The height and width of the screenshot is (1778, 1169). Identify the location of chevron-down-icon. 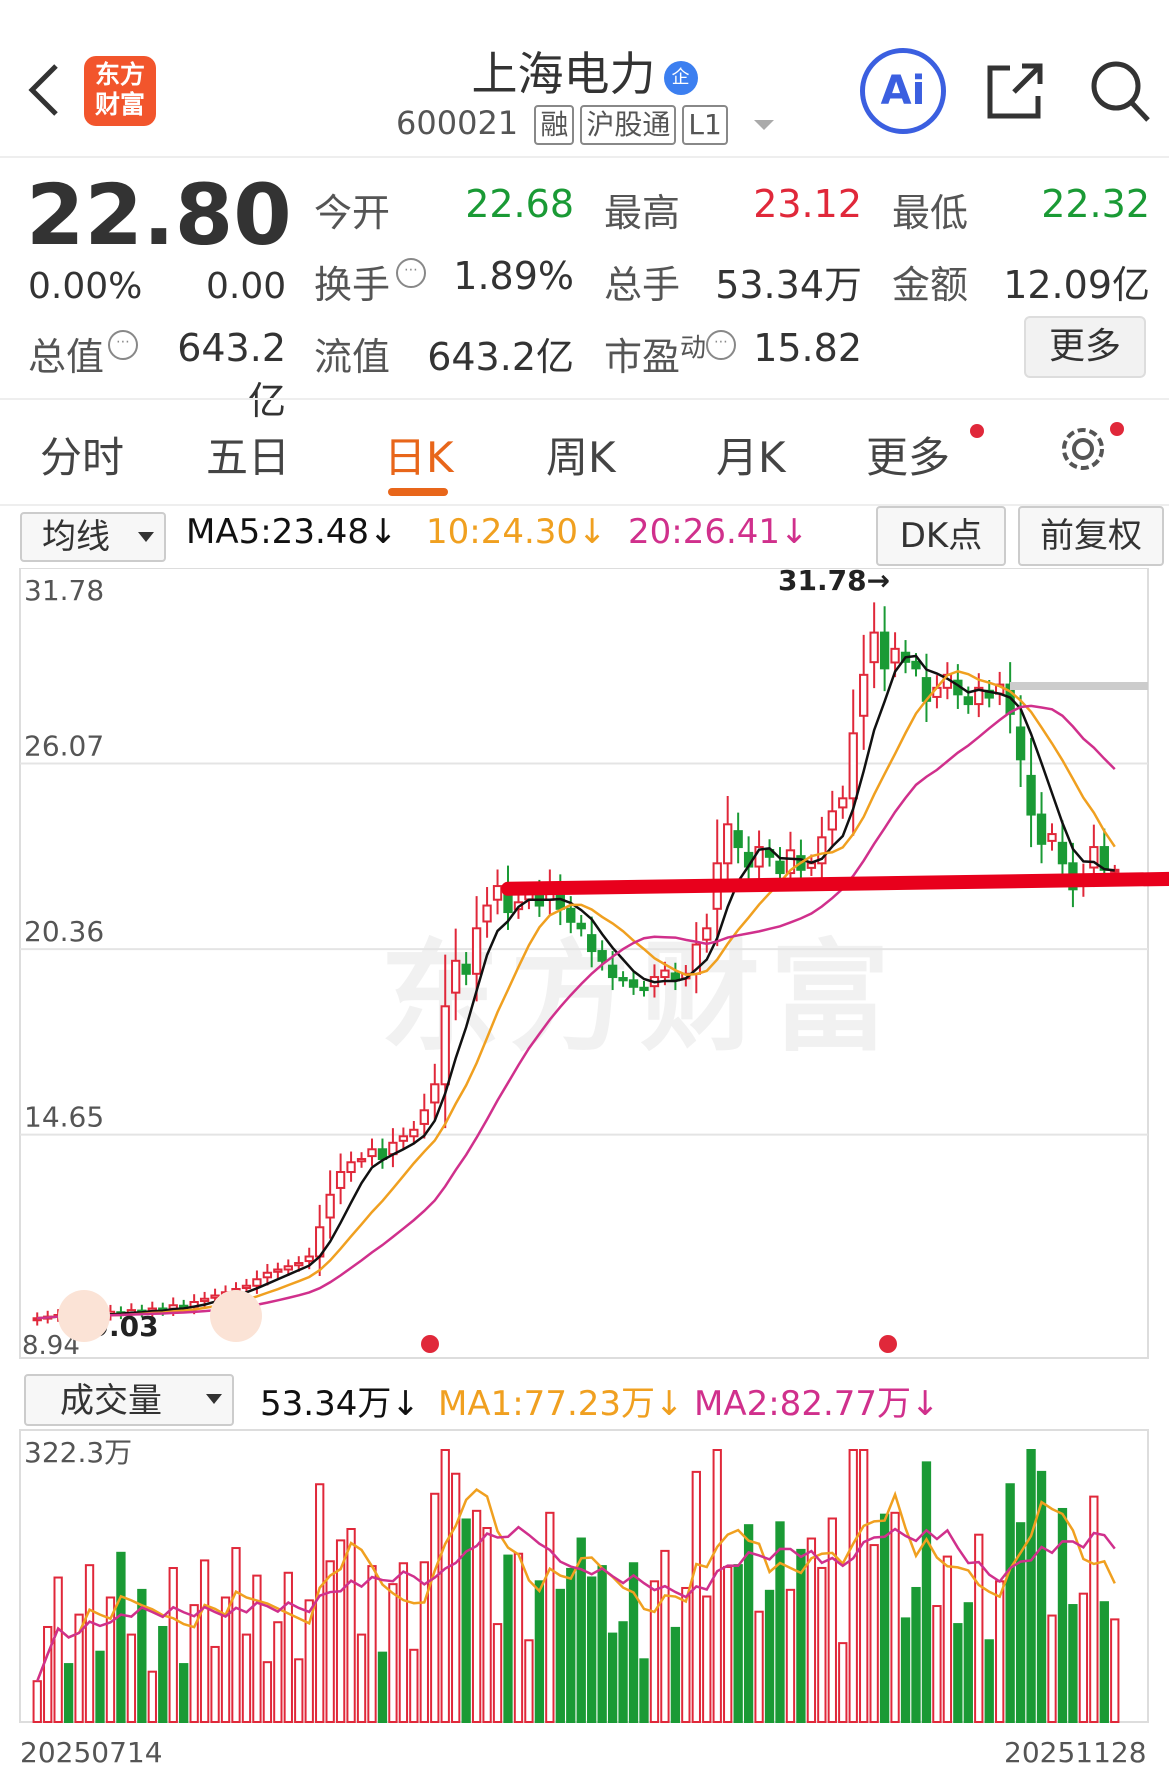
(146, 537).